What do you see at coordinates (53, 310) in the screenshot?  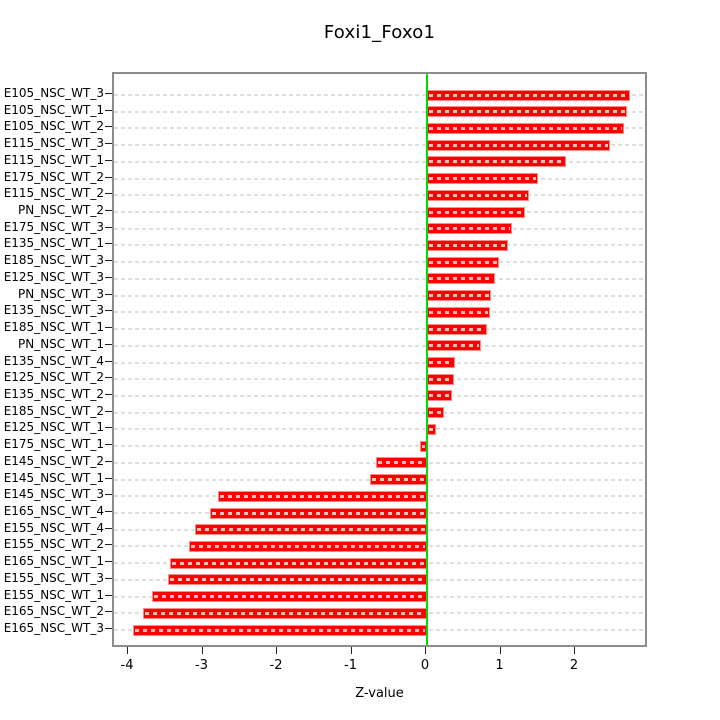 I see `y-axis-label: E135_NSC_WT_3` at bounding box center [53, 310].